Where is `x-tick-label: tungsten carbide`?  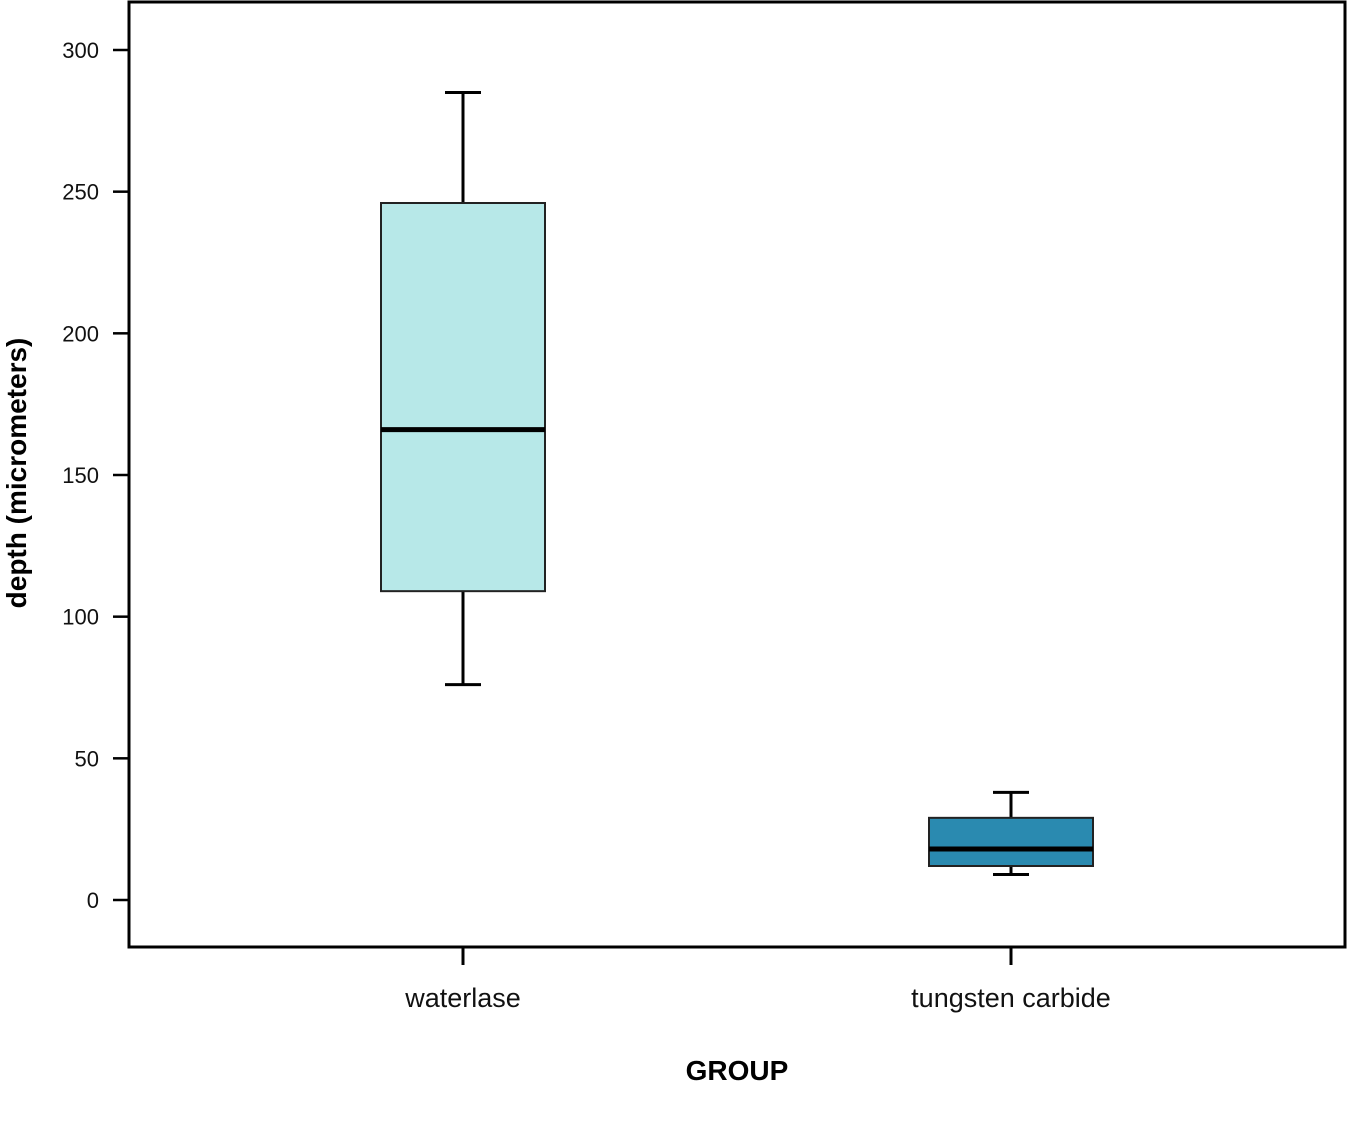 x-tick-label: tungsten carbide is located at coordinates (1011, 998).